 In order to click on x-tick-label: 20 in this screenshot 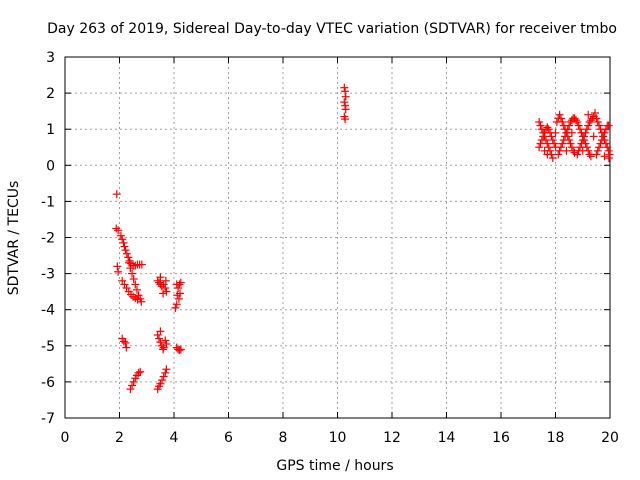, I will do `click(610, 438)`.